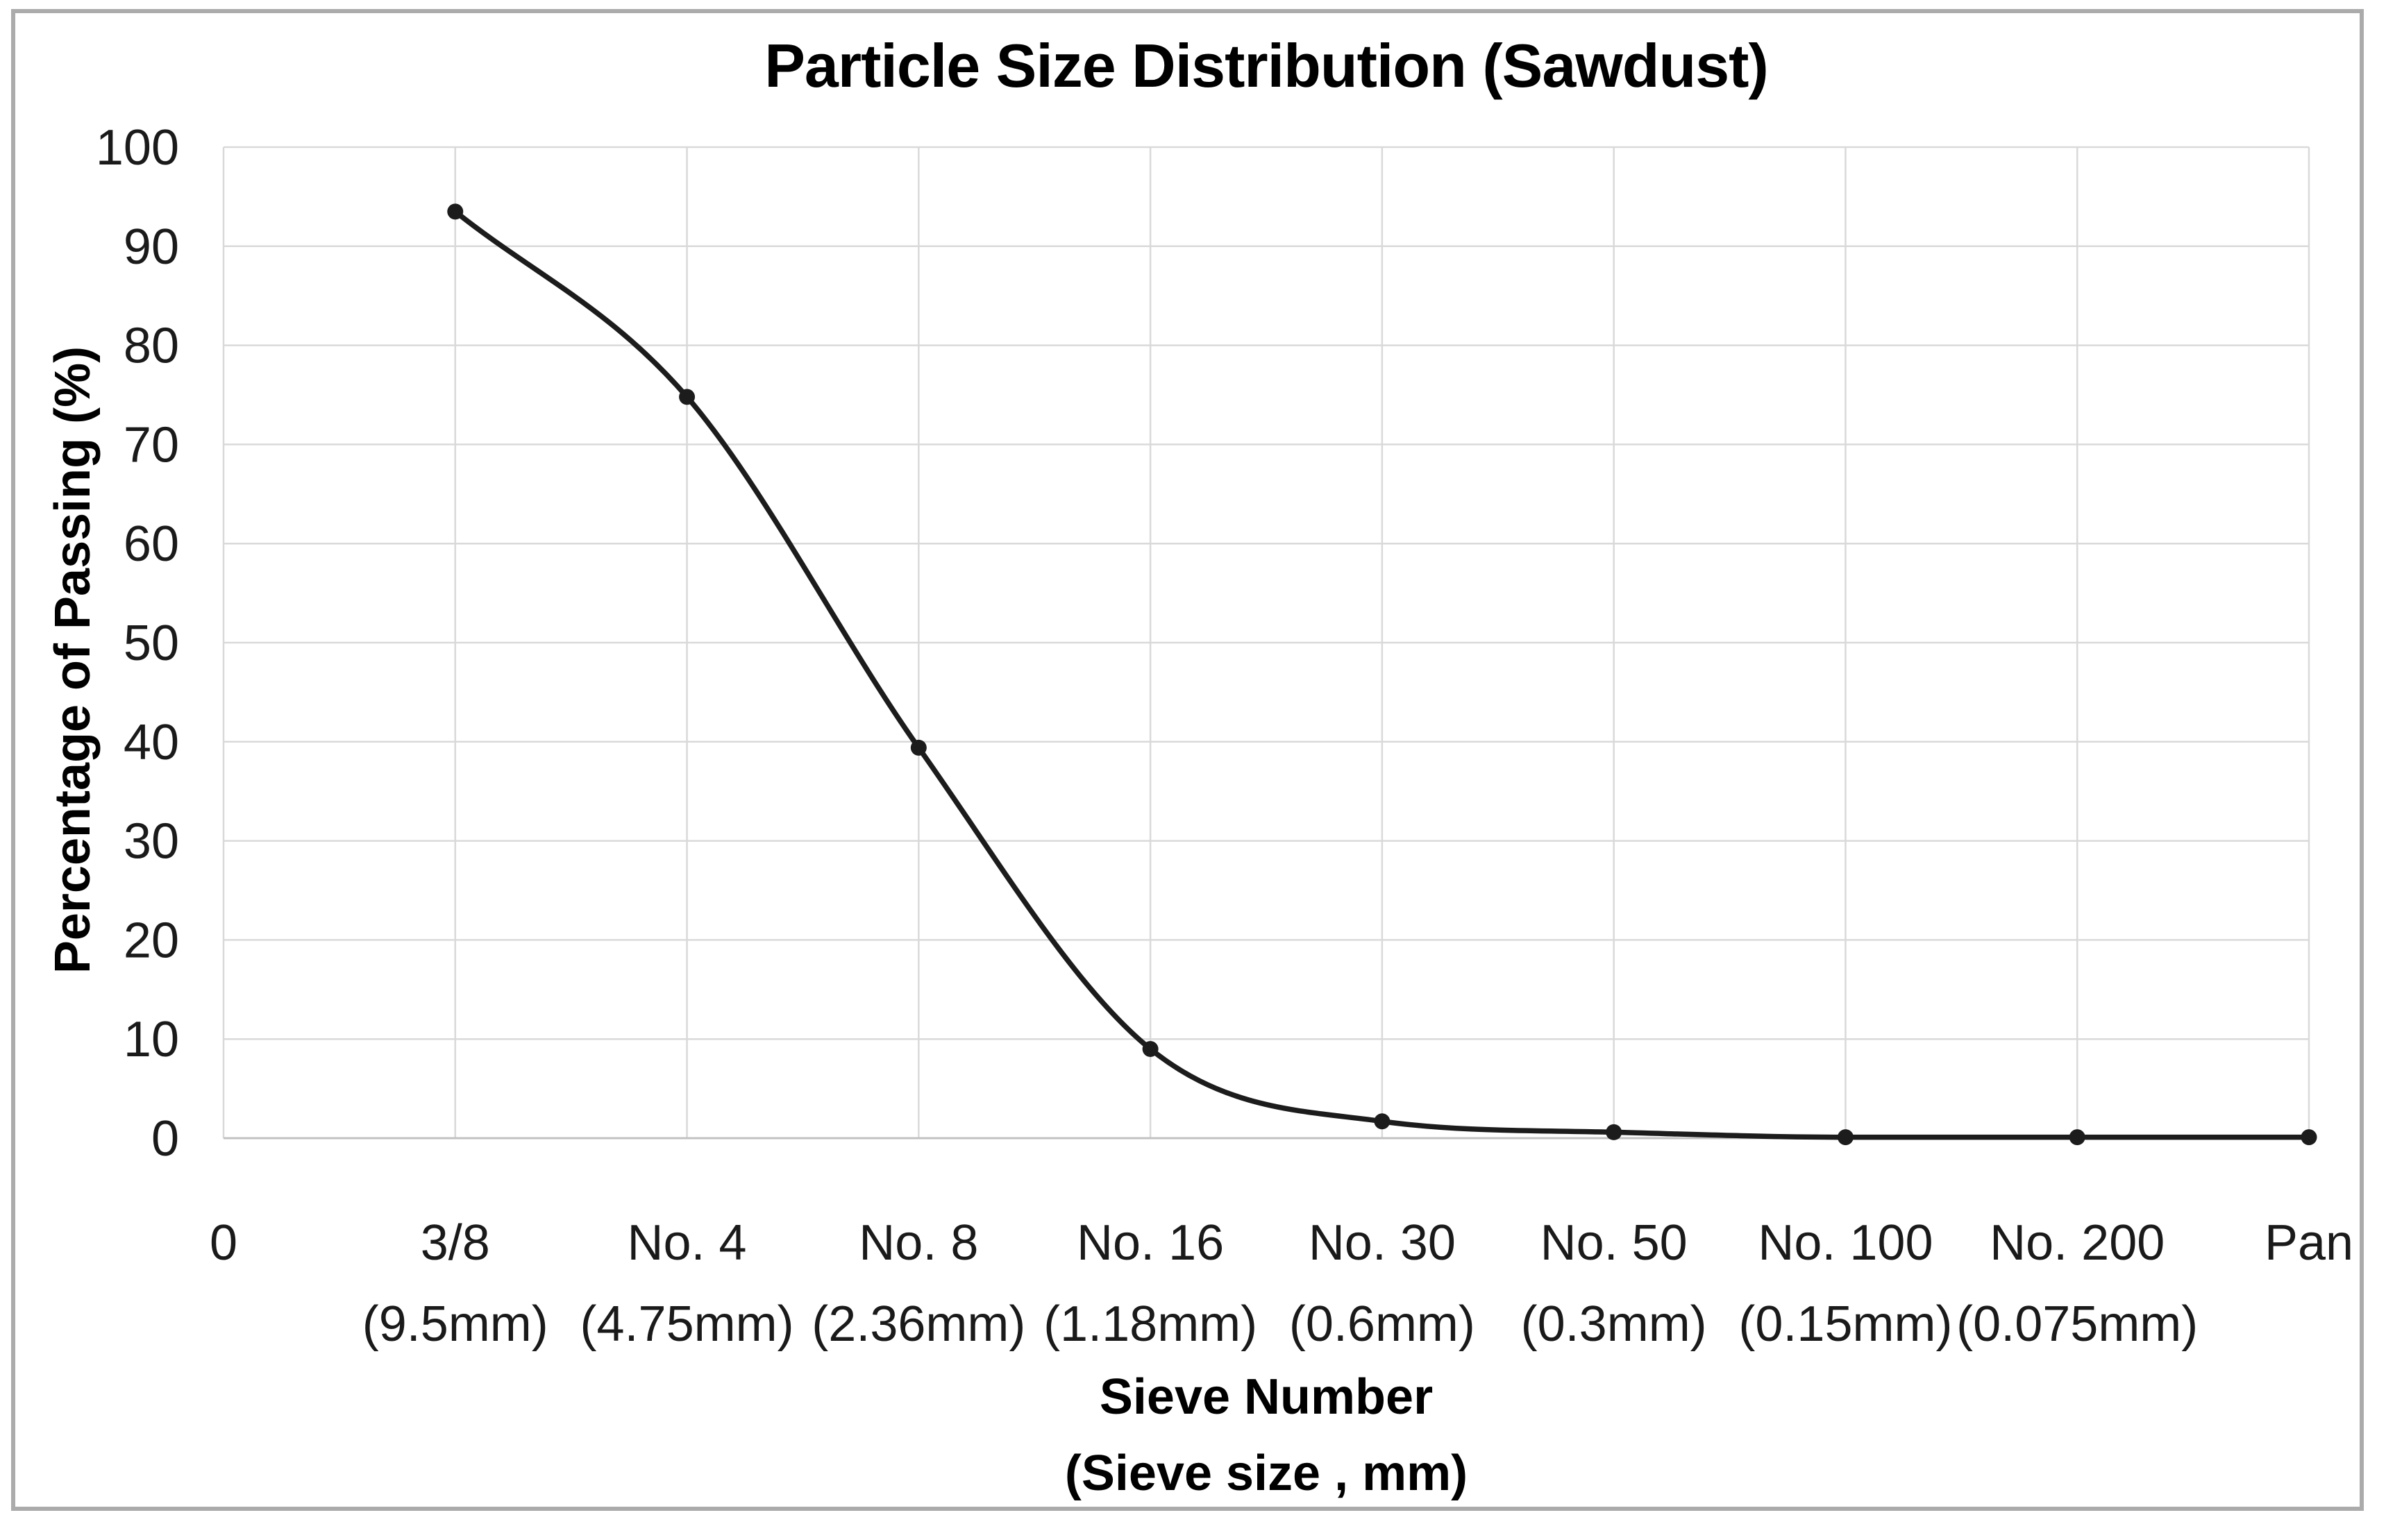 This screenshot has height=1540, width=2386. I want to click on y-tick-label: 100, so click(137, 148).